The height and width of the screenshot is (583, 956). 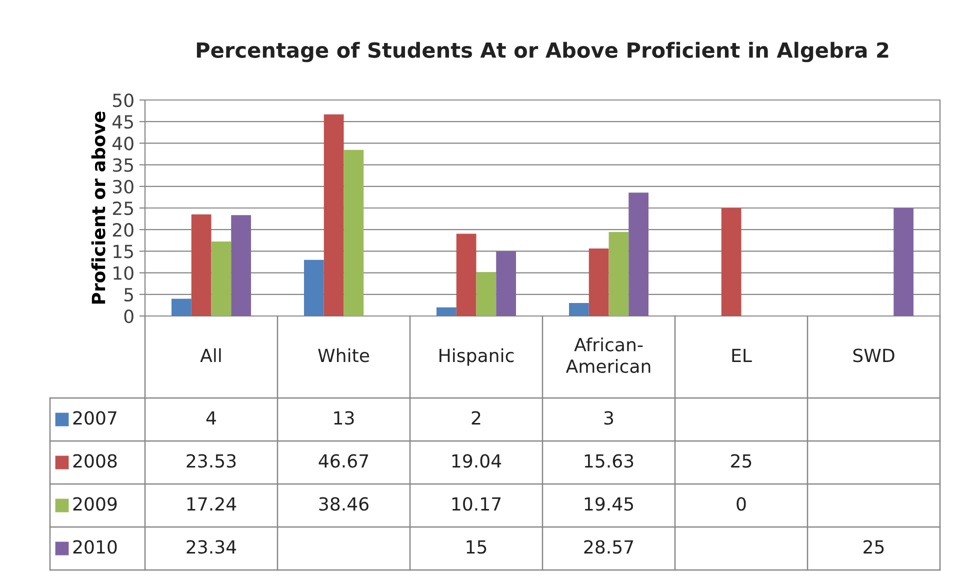 What do you see at coordinates (344, 418) in the screenshot?
I see `data-label: 13` at bounding box center [344, 418].